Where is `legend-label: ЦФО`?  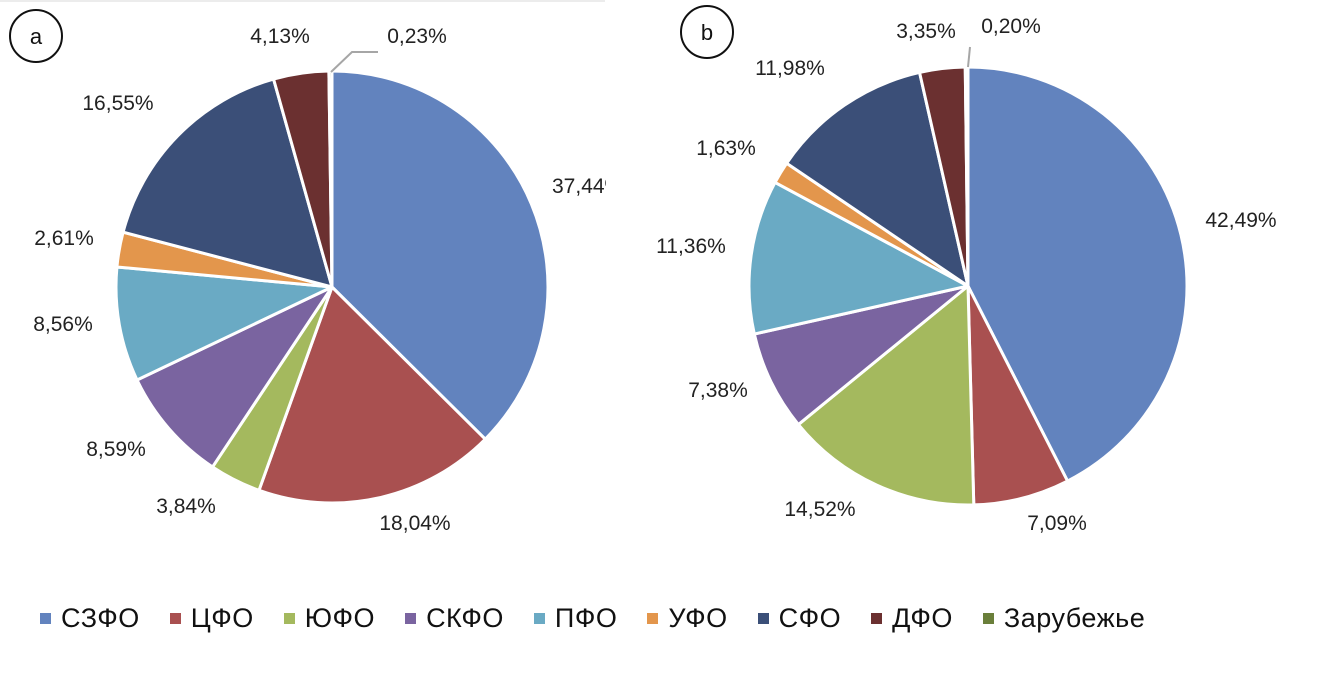 legend-label: ЦФО is located at coordinates (222, 617).